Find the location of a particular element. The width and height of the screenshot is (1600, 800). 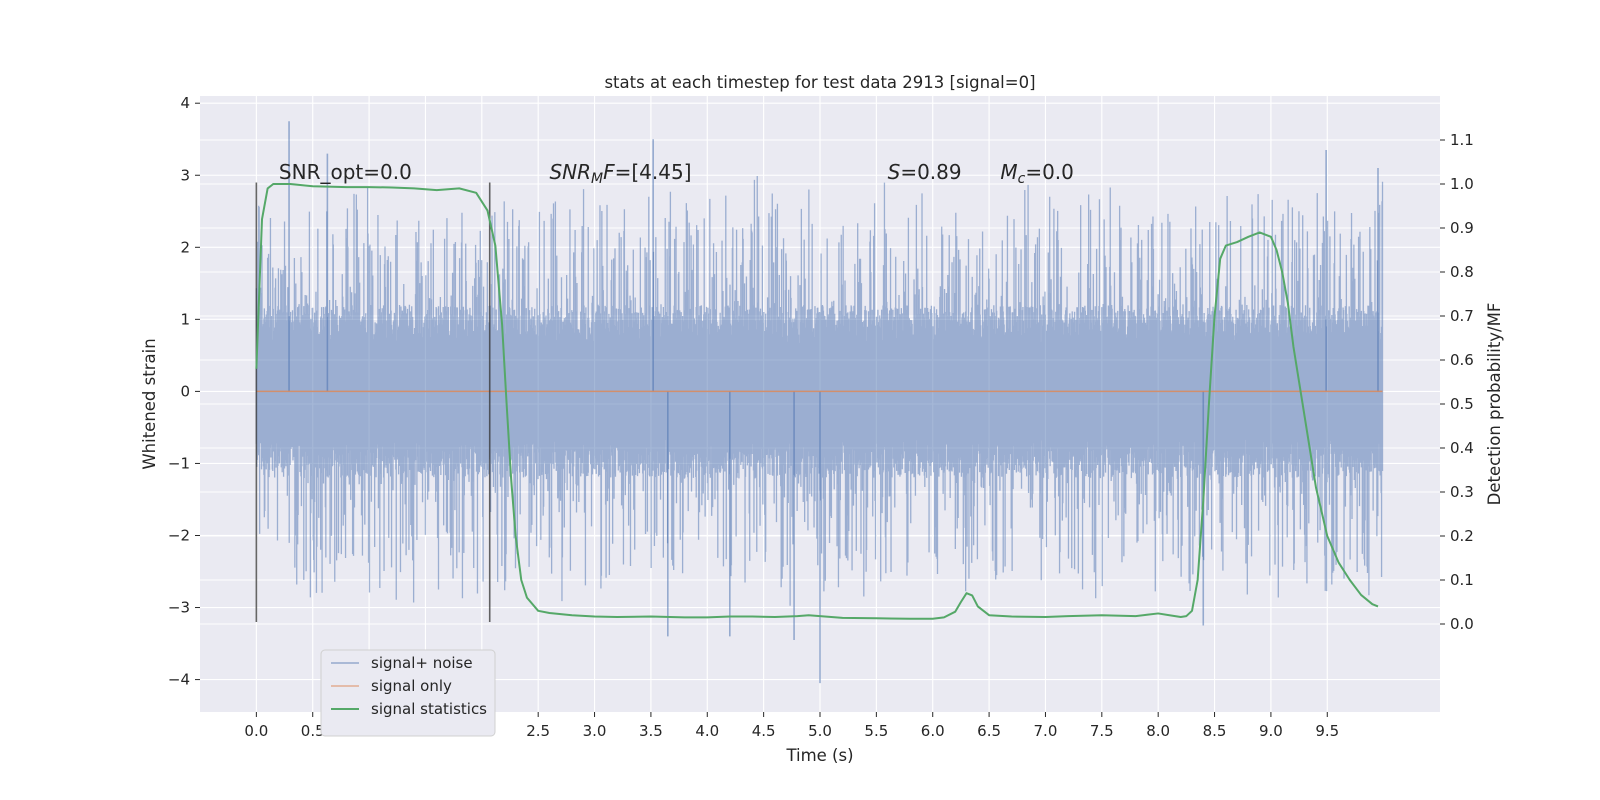

y2-tick-label: 0.0 is located at coordinates (1462, 624).